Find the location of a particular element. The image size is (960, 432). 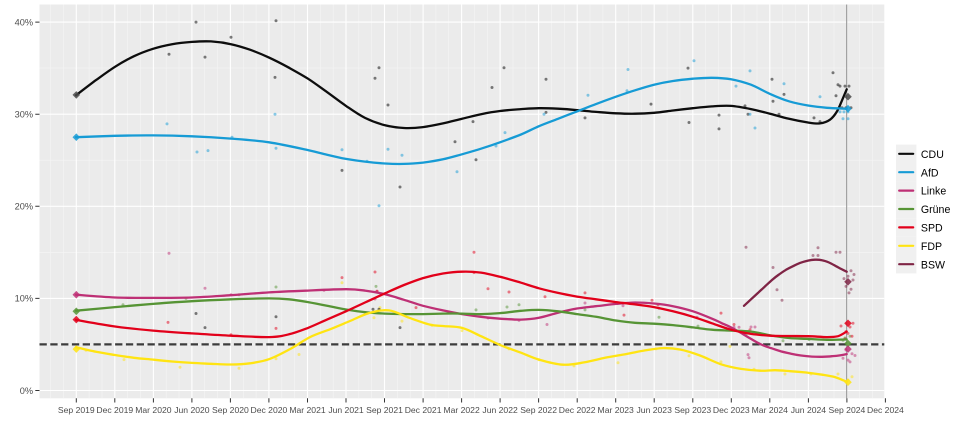

svg-text: 40% is located at coordinates (24, 22).